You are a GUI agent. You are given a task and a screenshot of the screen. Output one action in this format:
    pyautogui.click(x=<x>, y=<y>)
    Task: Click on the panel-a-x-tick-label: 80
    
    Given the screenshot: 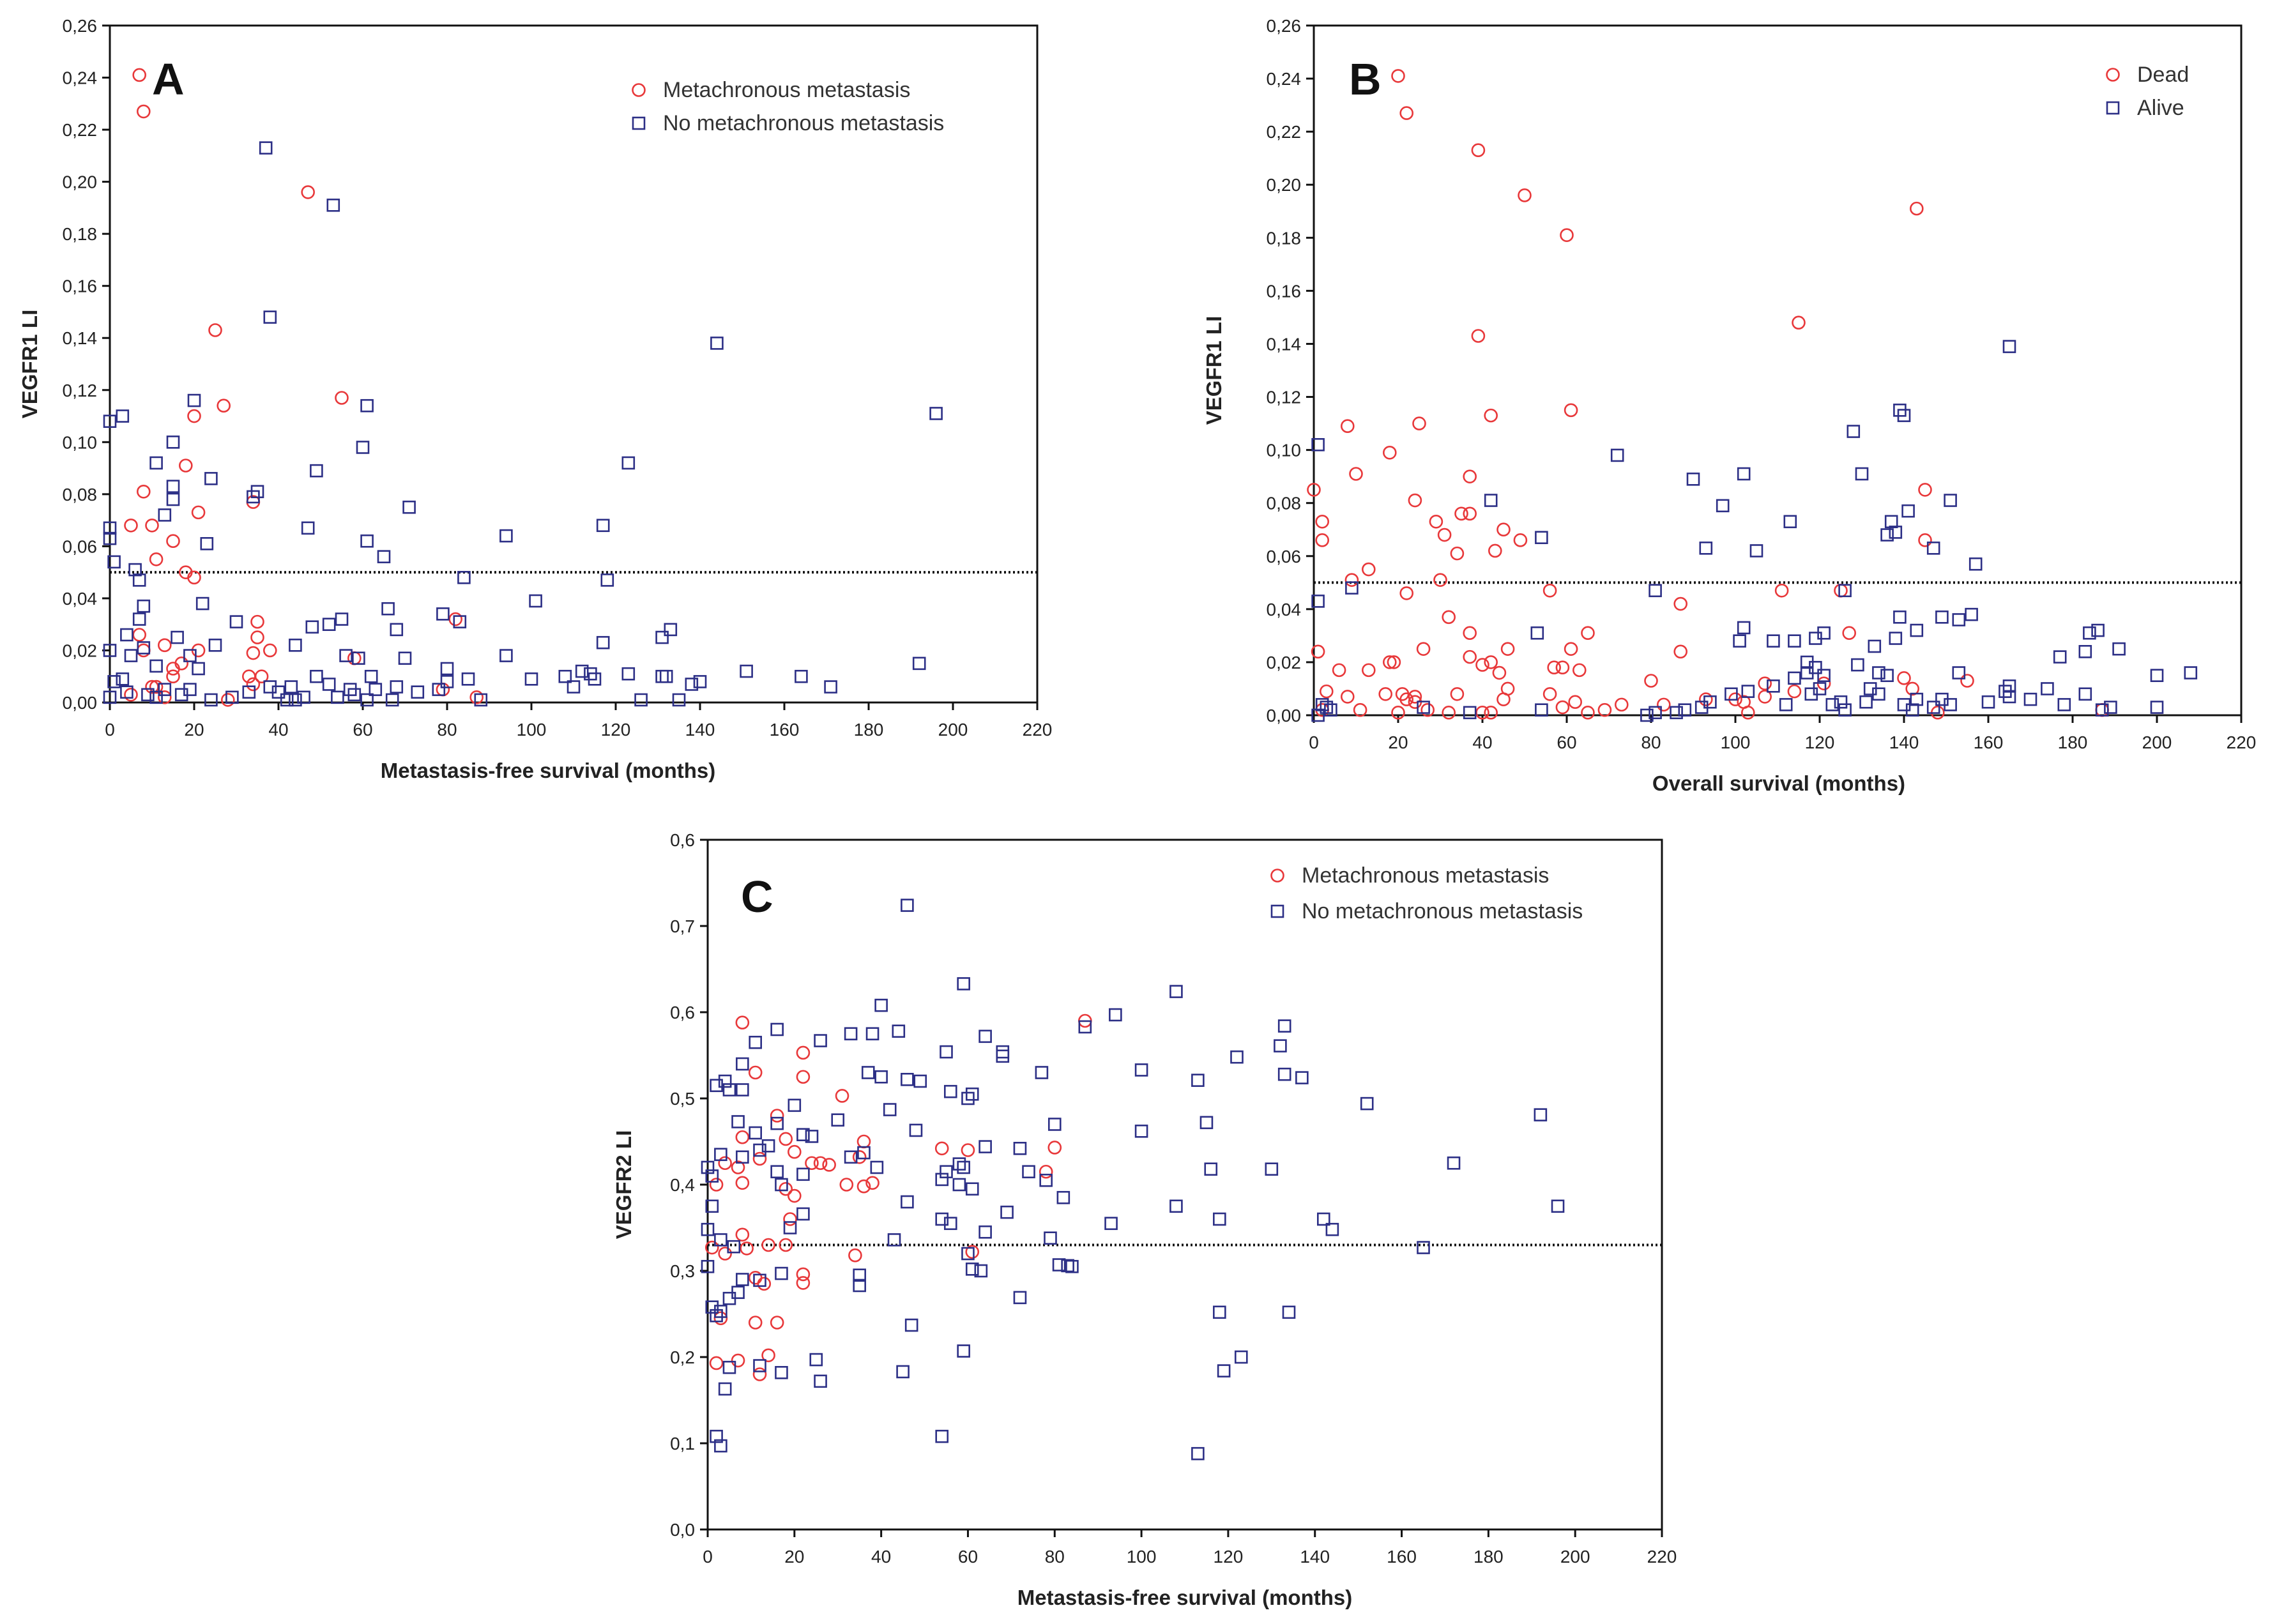 What is the action you would take?
    pyautogui.click(x=447, y=730)
    